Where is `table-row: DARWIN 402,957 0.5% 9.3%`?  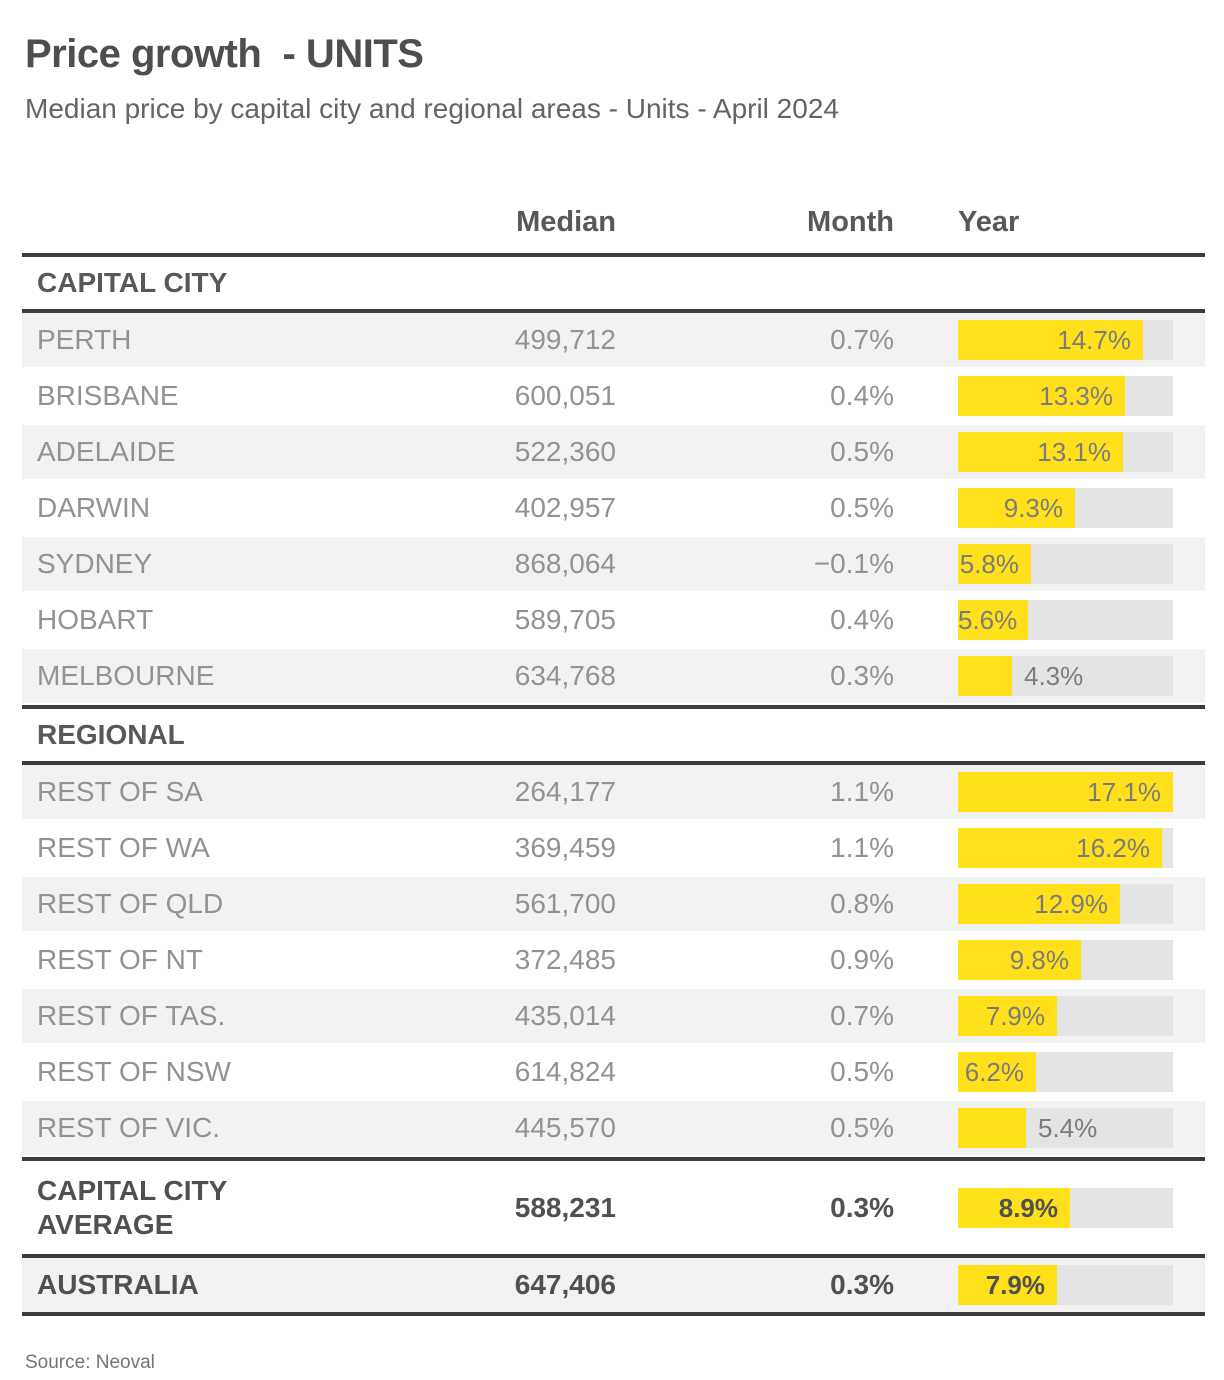
table-row: DARWIN 402,957 0.5% 9.3% is located at coordinates (613, 509).